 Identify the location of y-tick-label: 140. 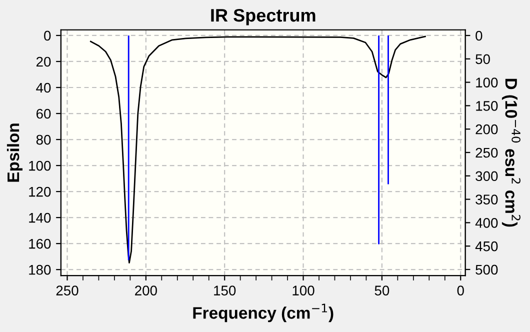
(40, 217).